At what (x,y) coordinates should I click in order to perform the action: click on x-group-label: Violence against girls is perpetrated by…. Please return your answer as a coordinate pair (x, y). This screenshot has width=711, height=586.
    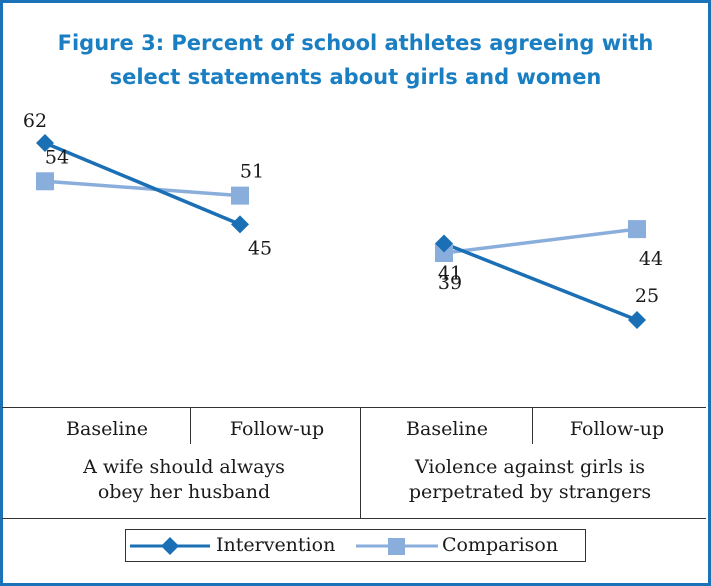
    Looking at the image, I should click on (530, 480).